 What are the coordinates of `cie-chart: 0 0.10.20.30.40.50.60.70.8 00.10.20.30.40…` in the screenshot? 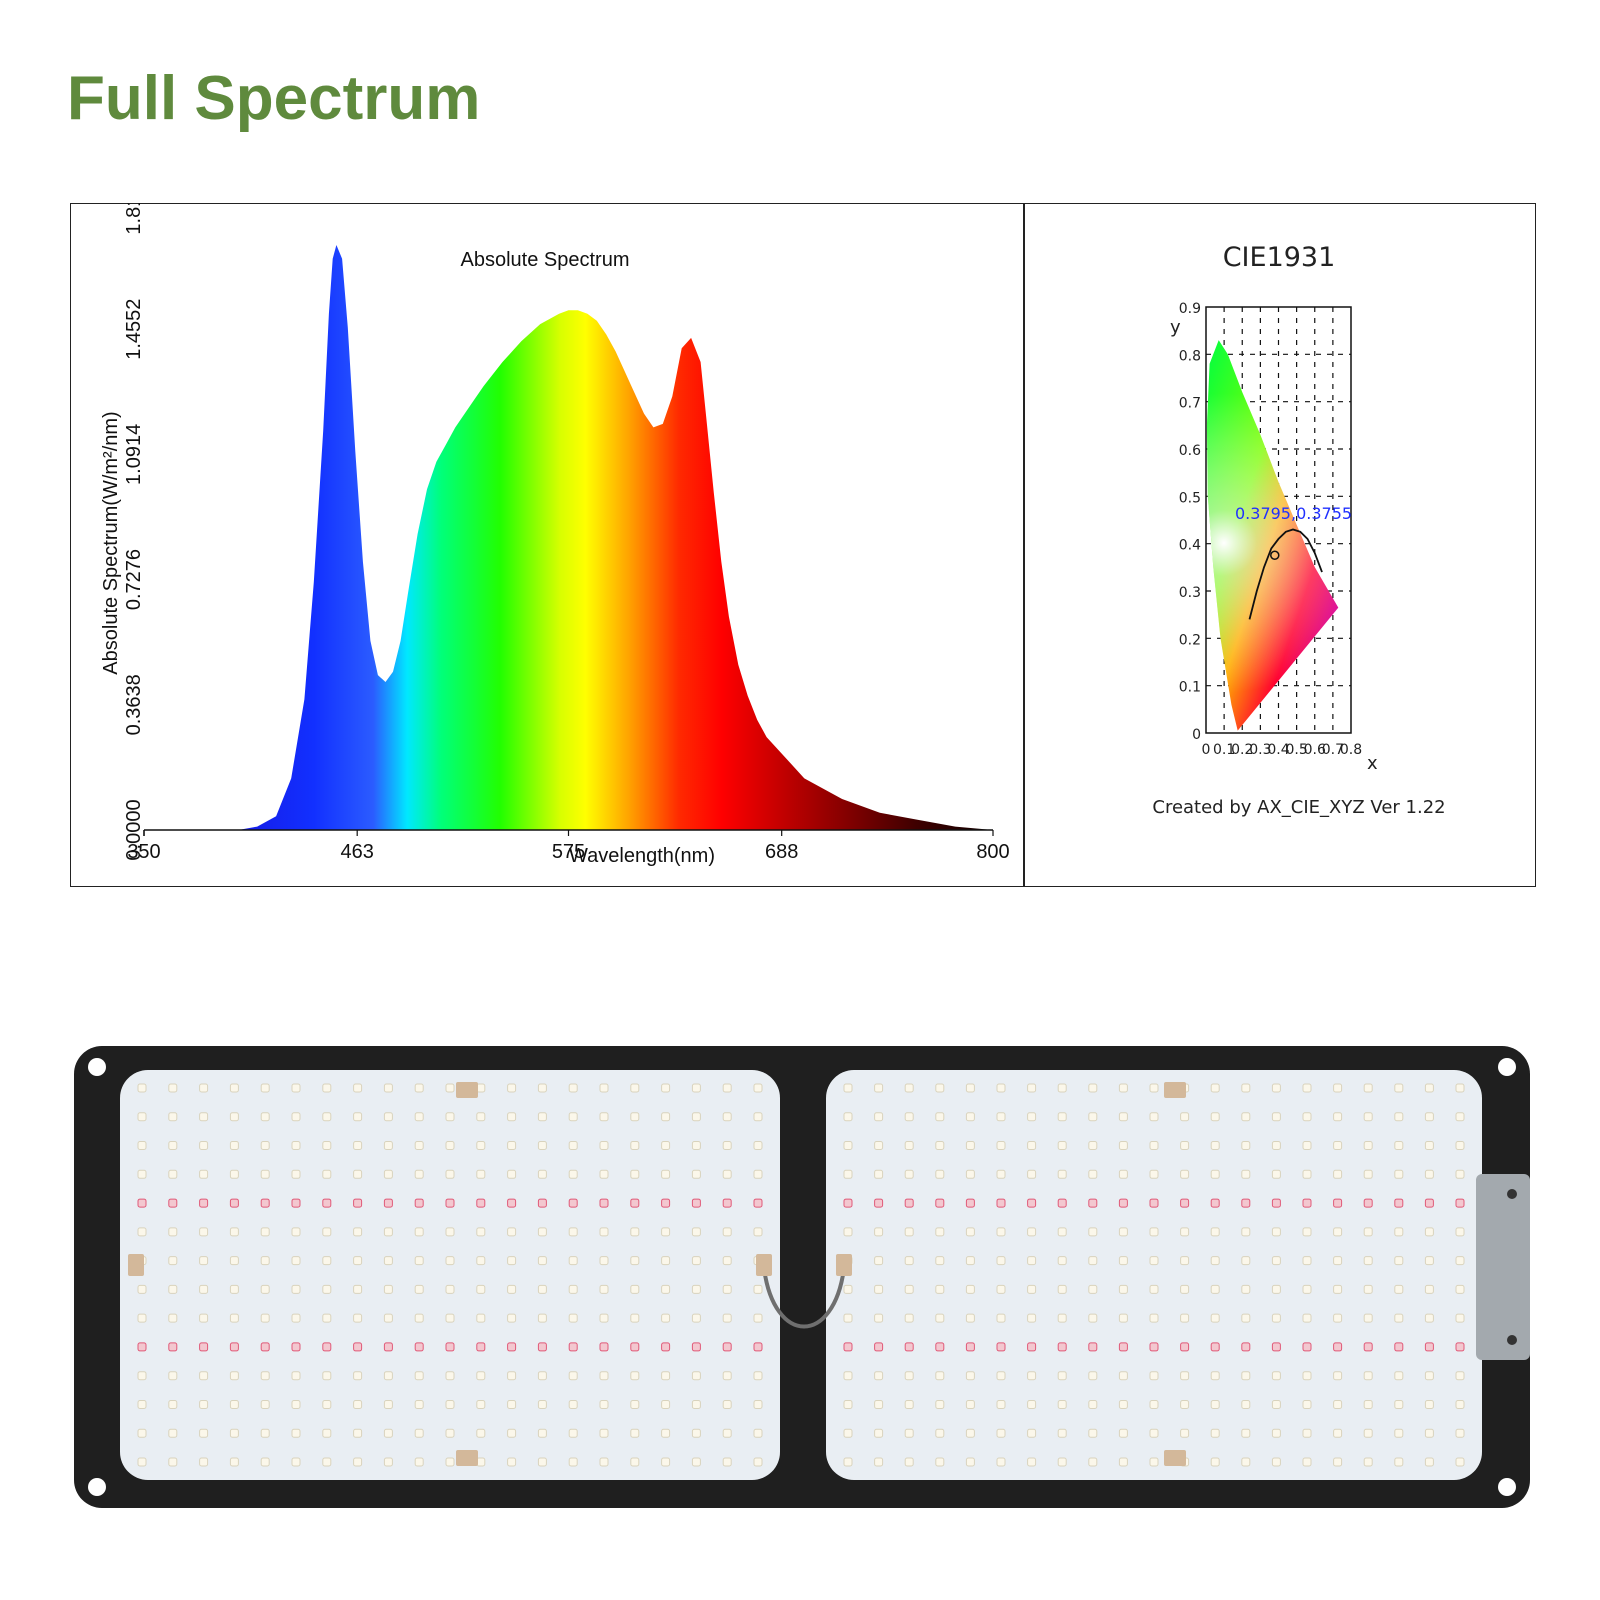 It's located at (1298, 530).